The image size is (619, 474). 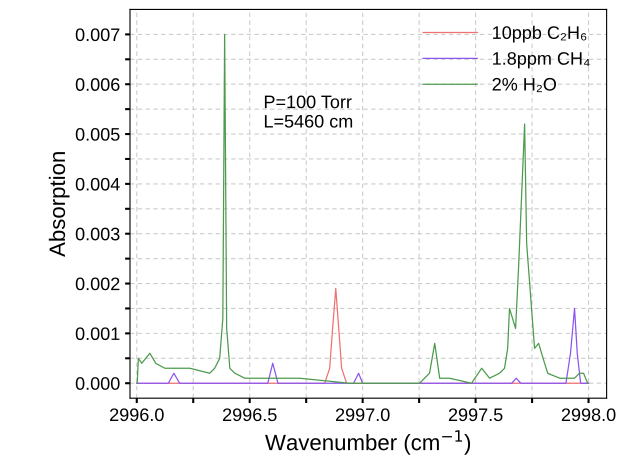 I want to click on annotation: L=5460 cm, so click(x=308, y=121).